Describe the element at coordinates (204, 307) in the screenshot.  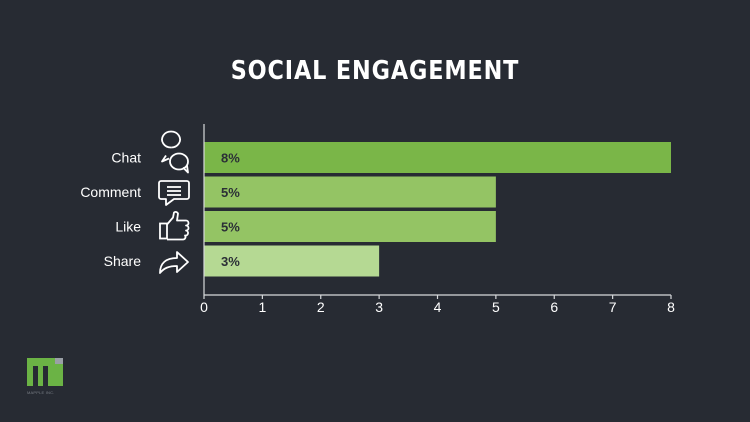
I see `x-tick-label: 0` at that location.